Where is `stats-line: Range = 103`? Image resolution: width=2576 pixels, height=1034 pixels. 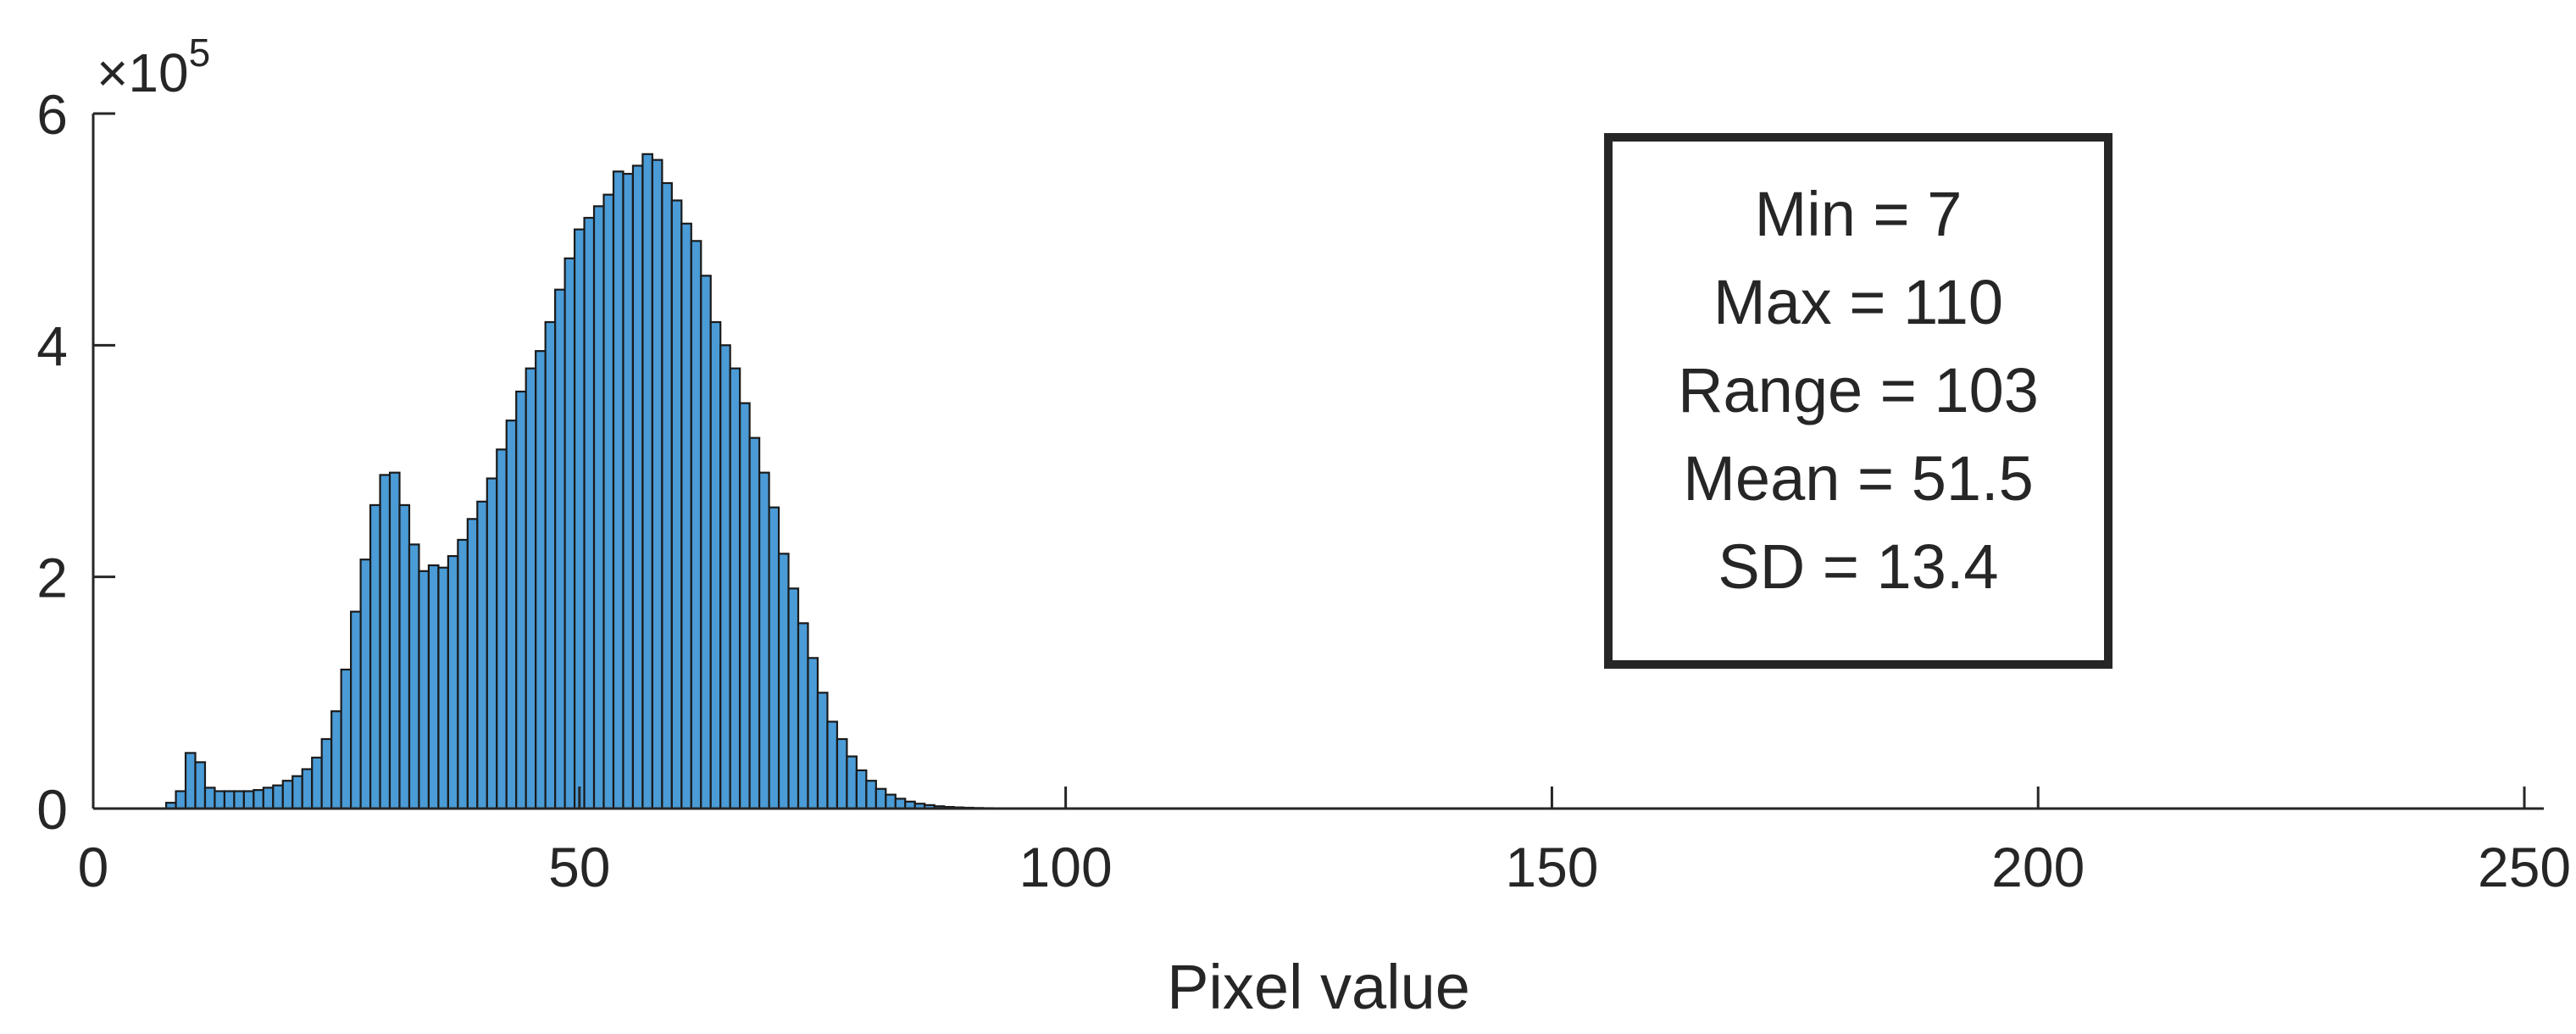
stats-line: Range = 103 is located at coordinates (1858, 390).